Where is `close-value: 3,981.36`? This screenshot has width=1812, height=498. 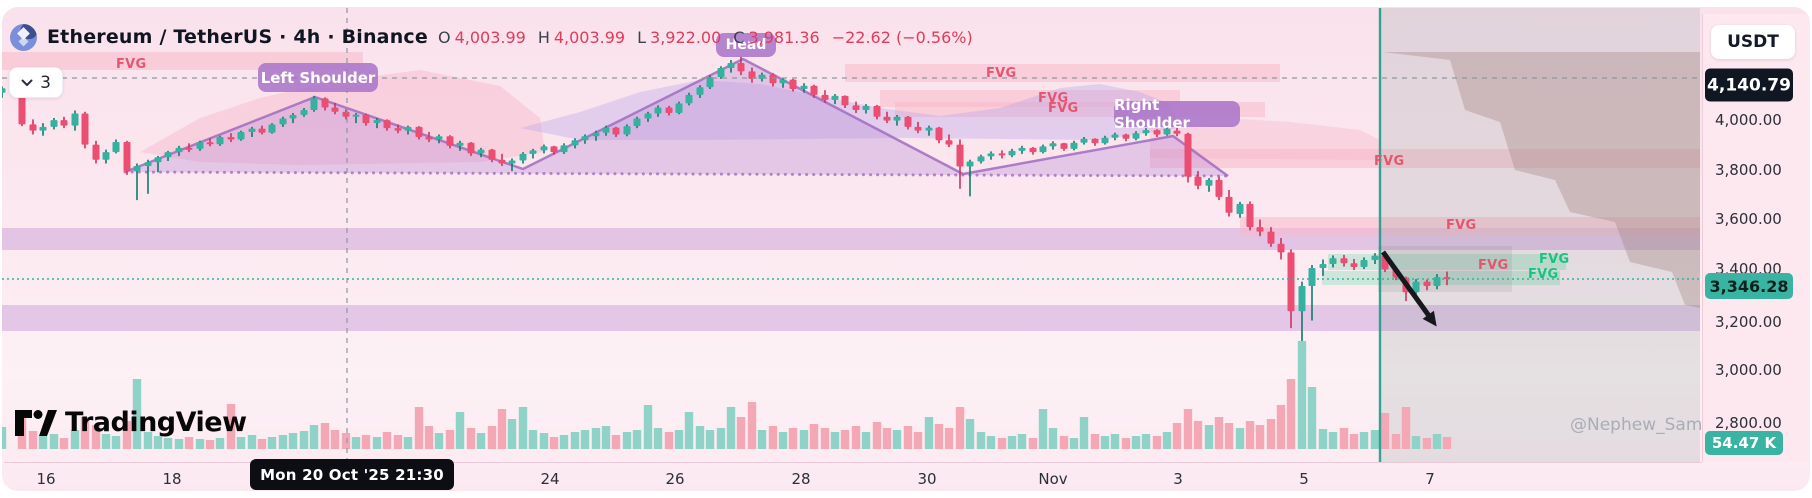
close-value: 3,981.36 is located at coordinates (784, 37).